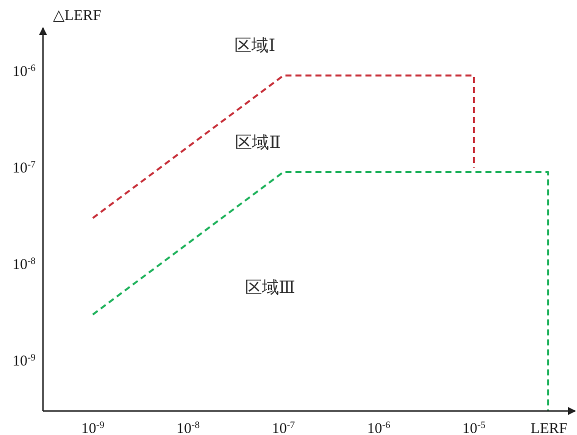  What do you see at coordinates (24, 71) in the screenshot?
I see `y-tick-label: 10$^{-6}$` at bounding box center [24, 71].